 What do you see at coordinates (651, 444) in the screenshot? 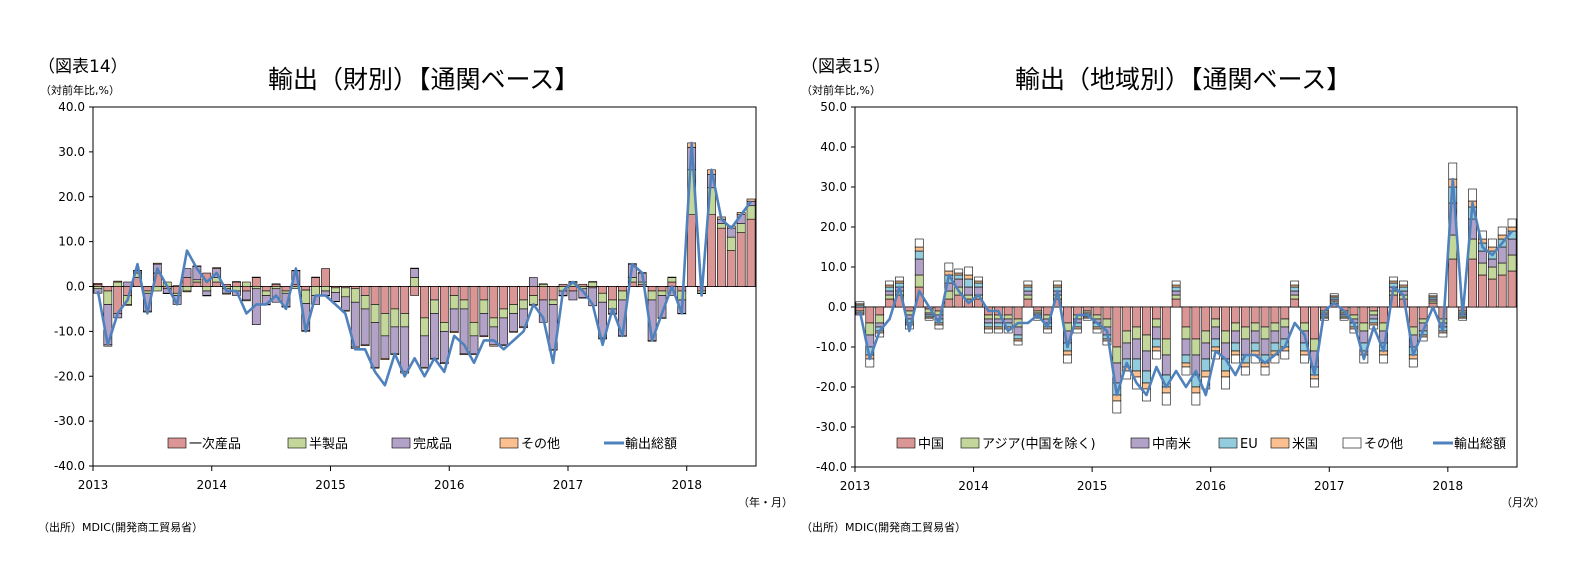
I see `legend-label: 輸出総額` at bounding box center [651, 444].